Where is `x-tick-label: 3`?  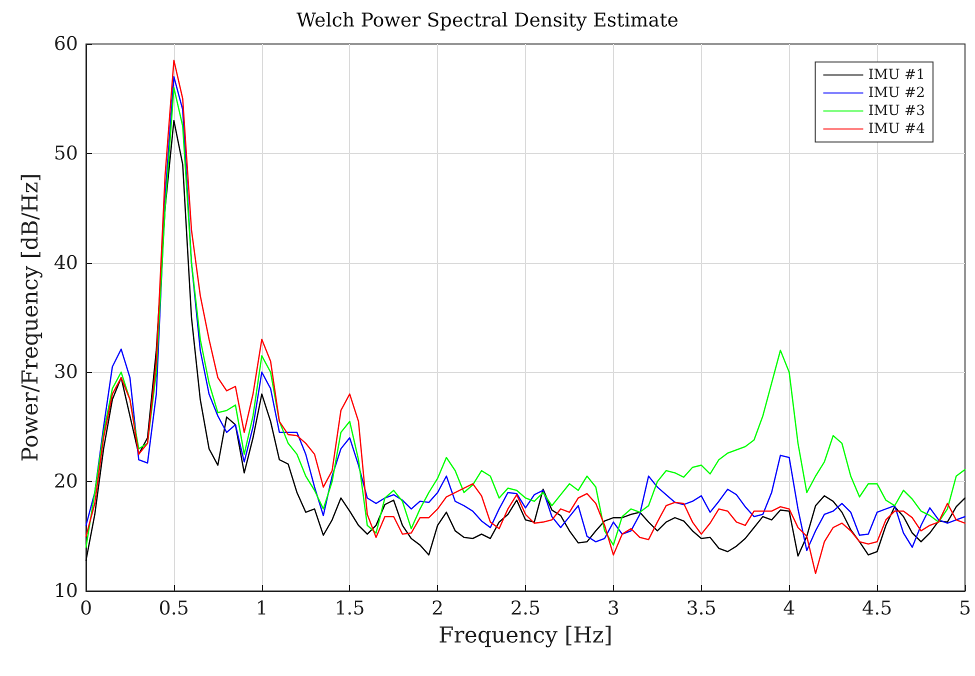 x-tick-label: 3 is located at coordinates (613, 609).